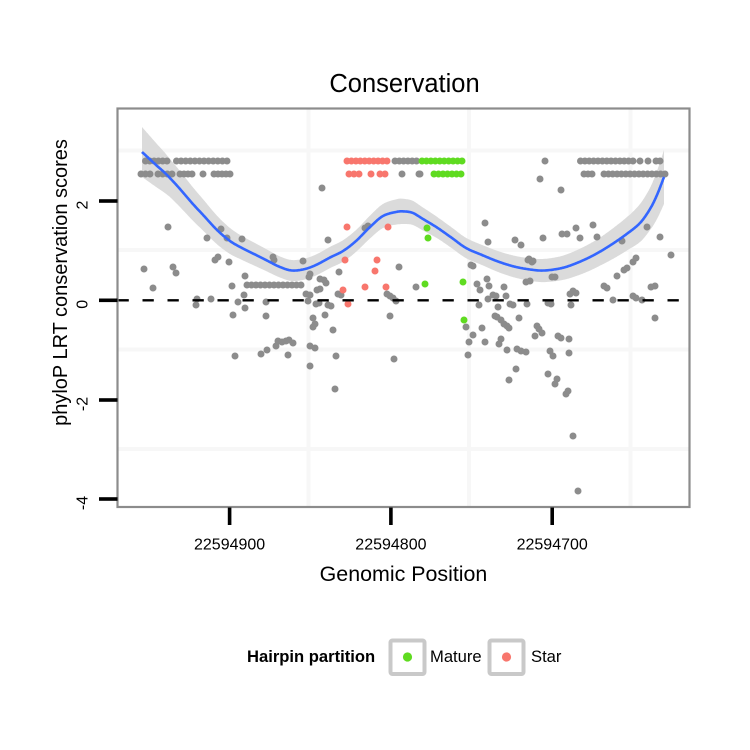 Image resolution: width=750 pixels, height=750 pixels. Describe the element at coordinates (546, 656) in the screenshot. I see `svg-text: Star` at that location.